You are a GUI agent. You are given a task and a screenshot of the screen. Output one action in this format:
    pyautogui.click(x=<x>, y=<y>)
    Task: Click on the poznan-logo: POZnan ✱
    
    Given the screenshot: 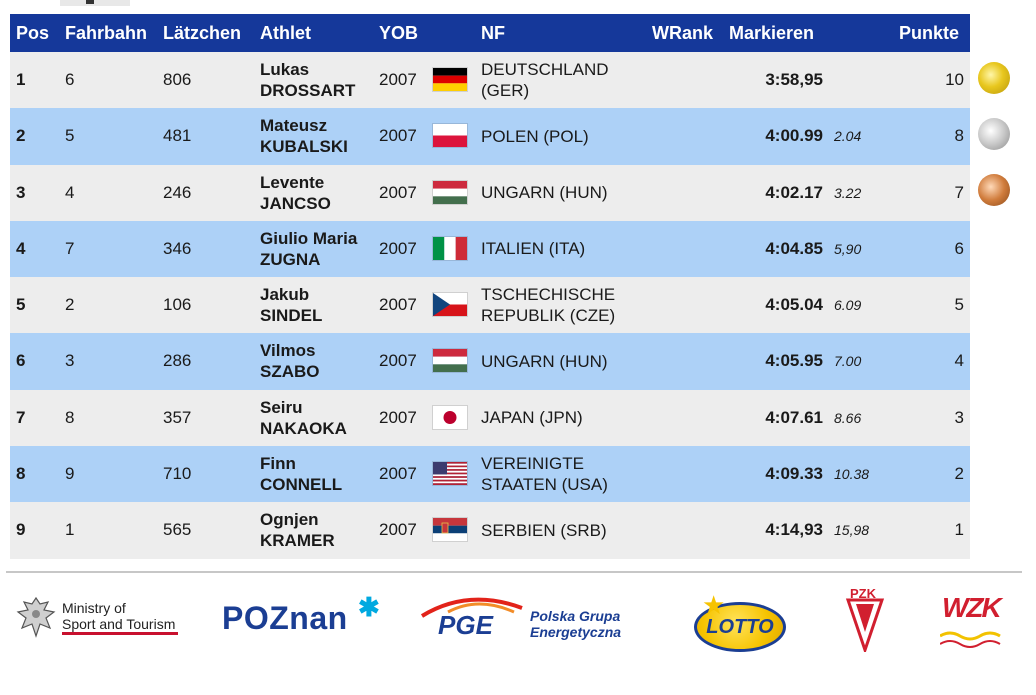 What is the action you would take?
    pyautogui.click(x=301, y=614)
    